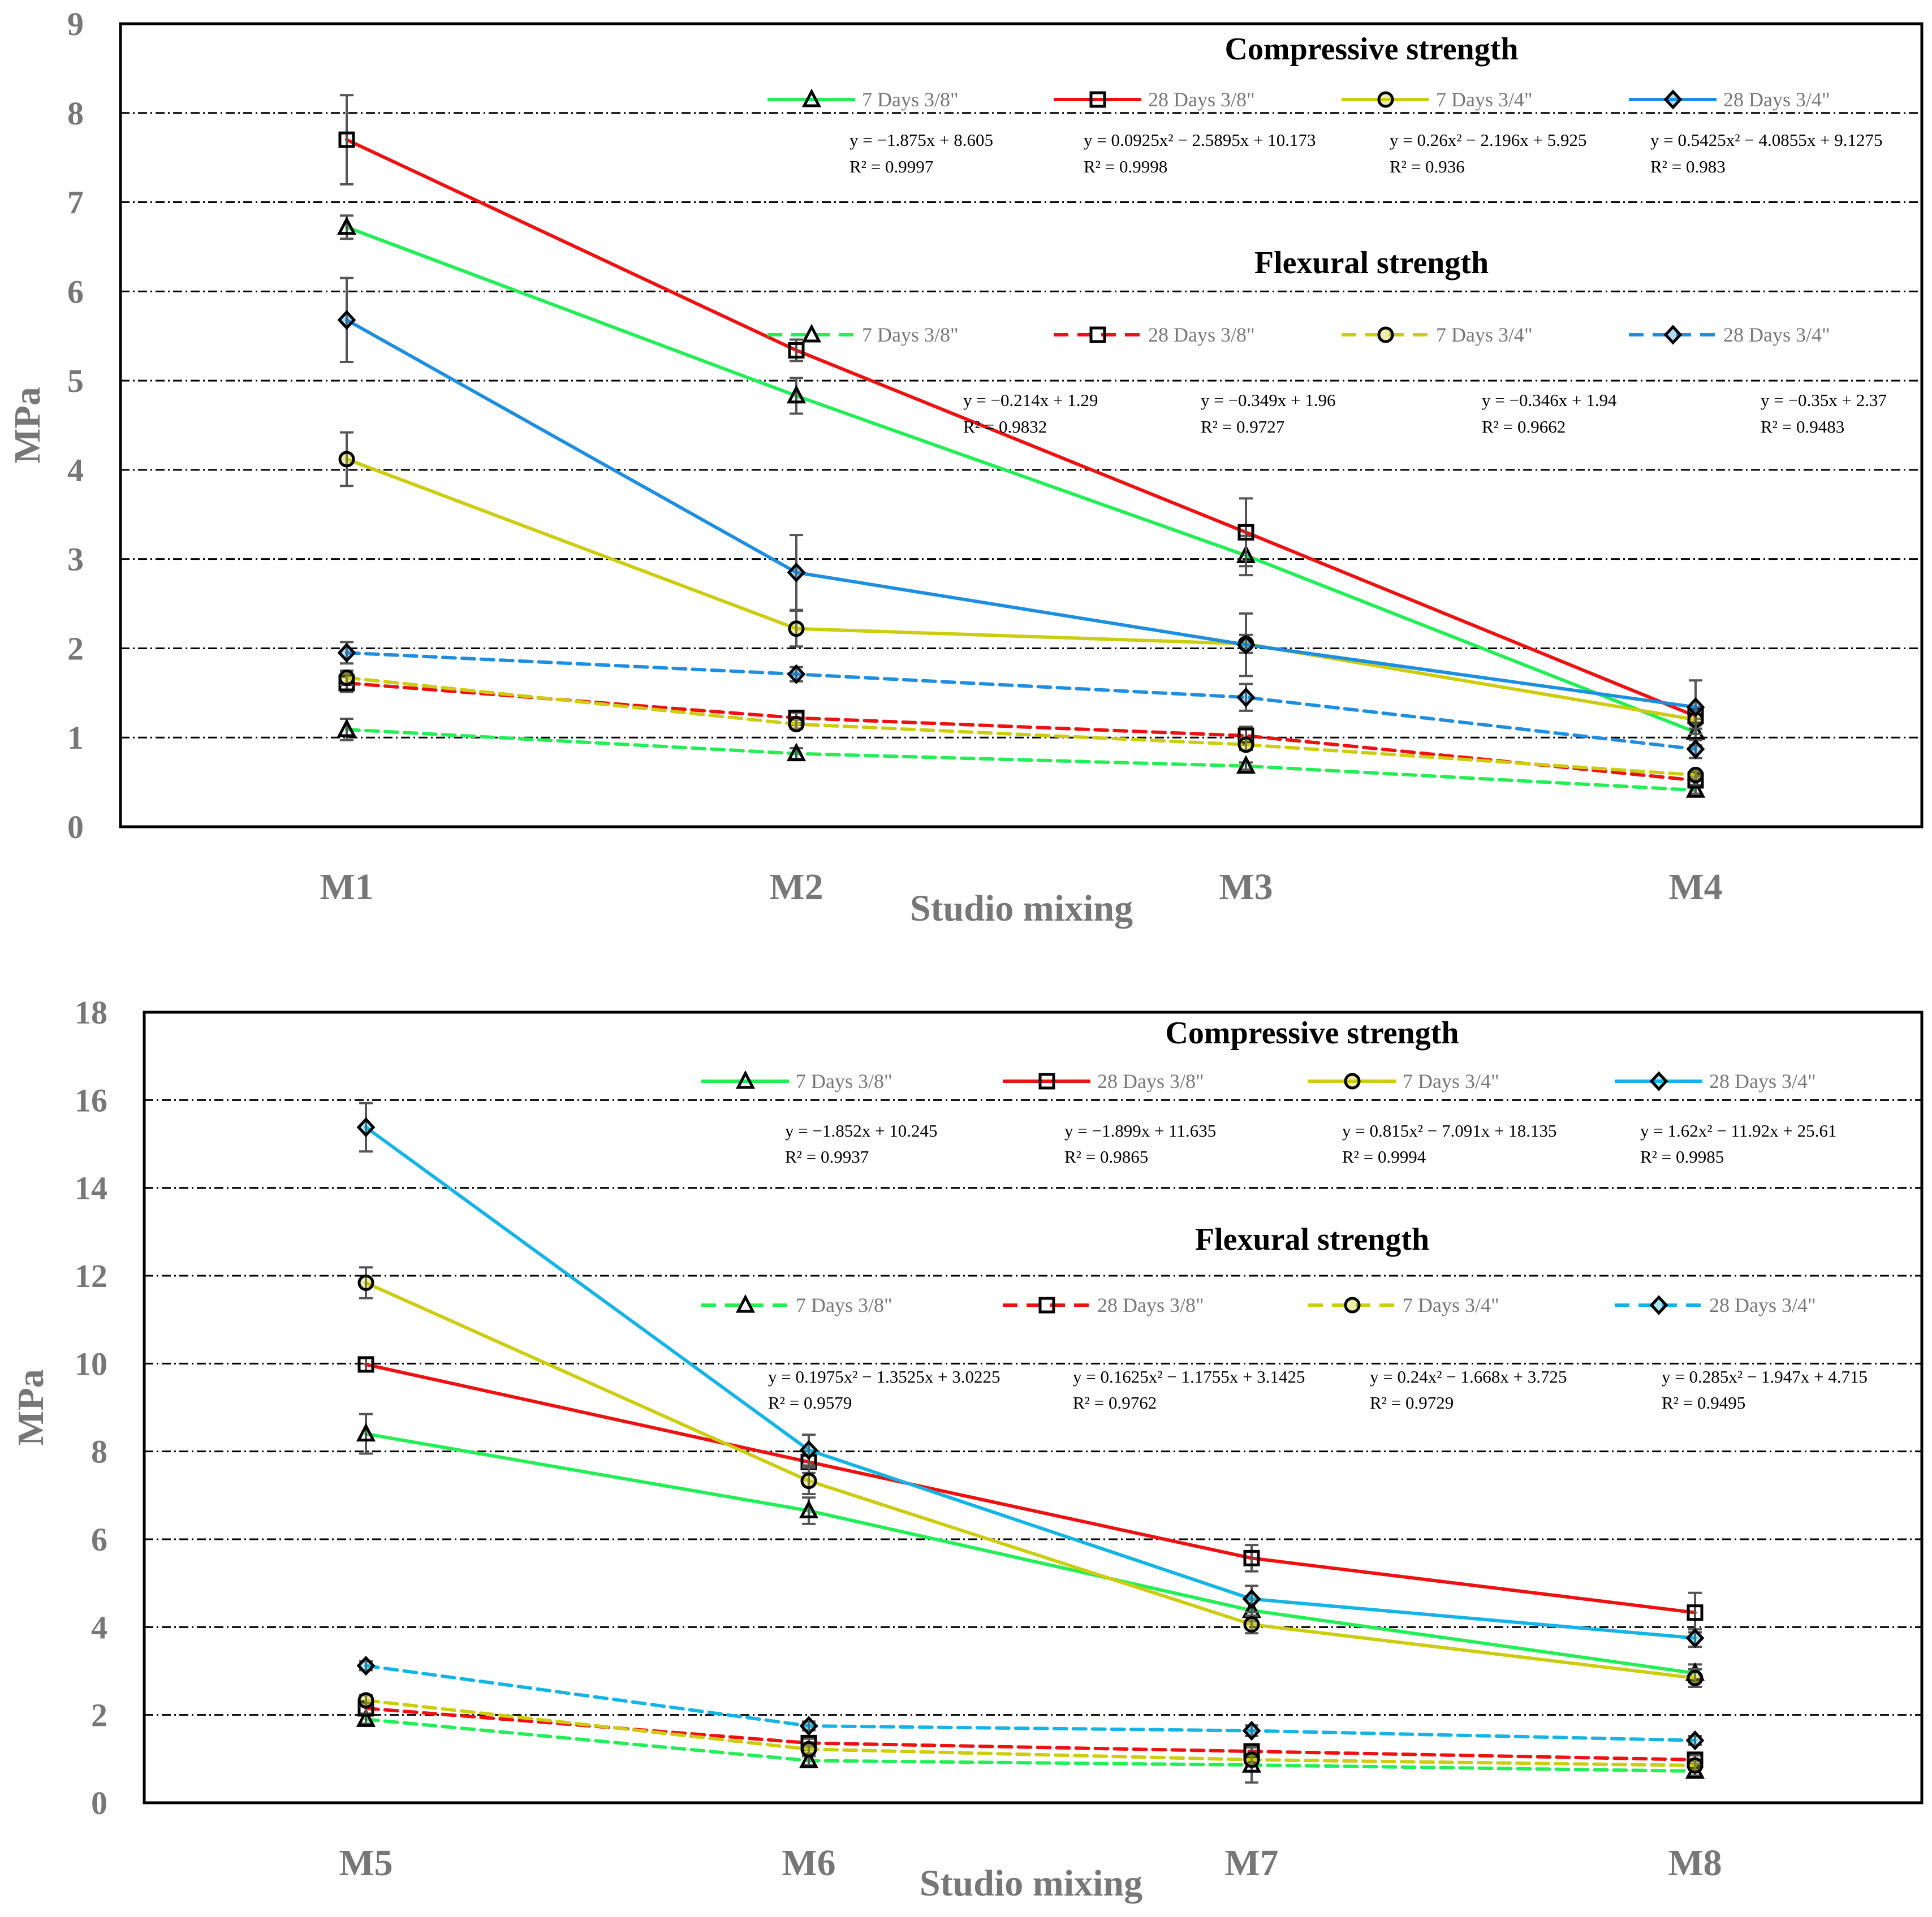  What do you see at coordinates (1451, 1081) in the screenshot?
I see `legend-label: 7 Days 3/4"` at bounding box center [1451, 1081].